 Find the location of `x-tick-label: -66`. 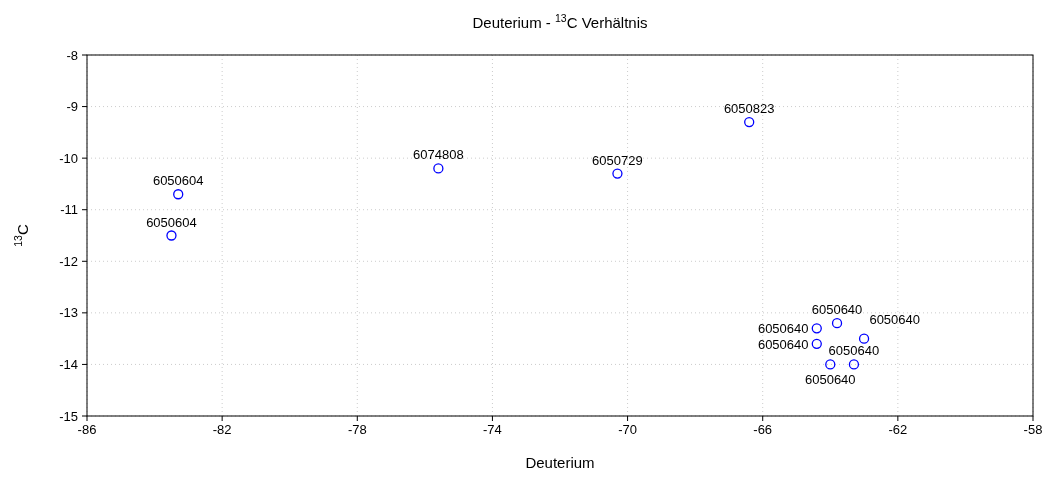

x-tick-label: -66 is located at coordinates (763, 429).